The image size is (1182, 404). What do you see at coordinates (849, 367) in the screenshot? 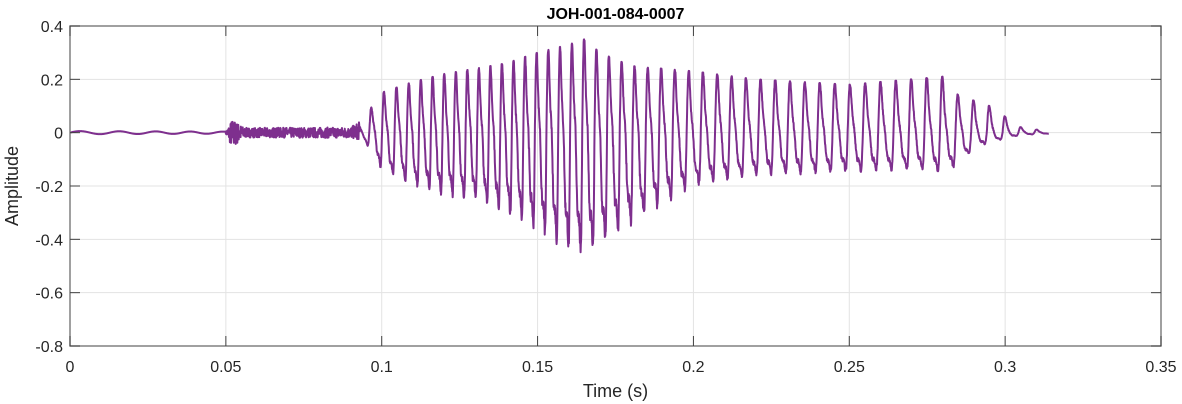
I see `x-tick-label: 0.25` at bounding box center [849, 367].